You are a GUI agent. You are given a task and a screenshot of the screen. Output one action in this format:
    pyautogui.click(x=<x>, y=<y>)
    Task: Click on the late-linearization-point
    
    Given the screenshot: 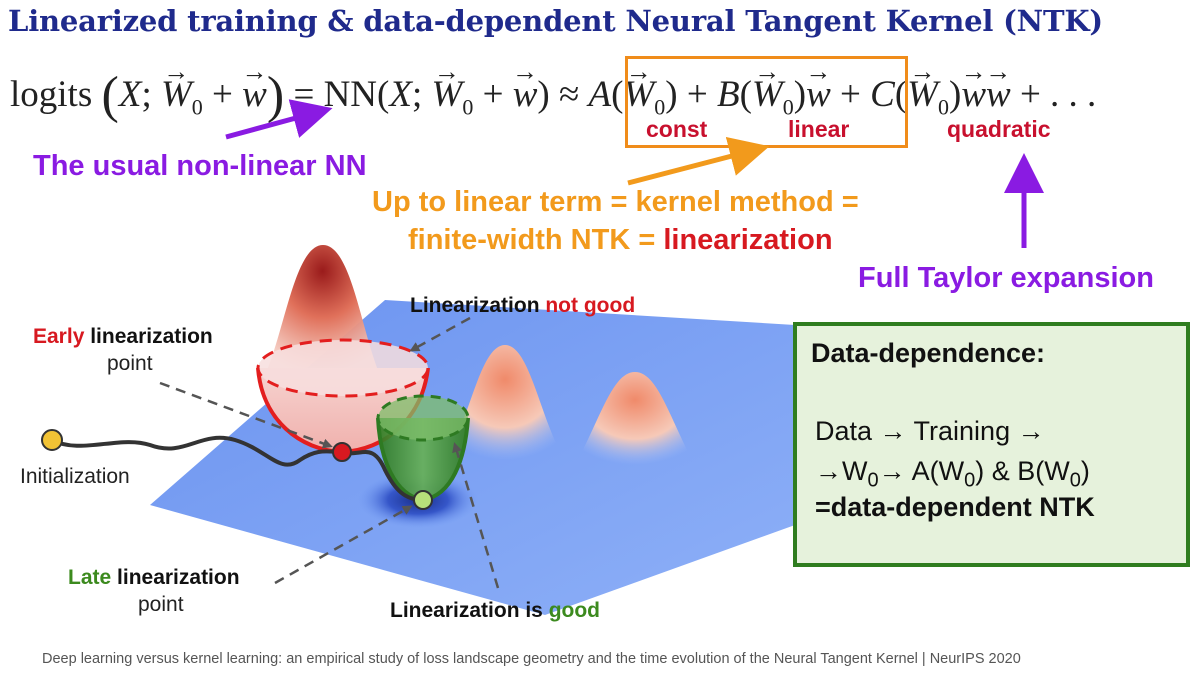 What is the action you would take?
    pyautogui.click(x=423, y=500)
    